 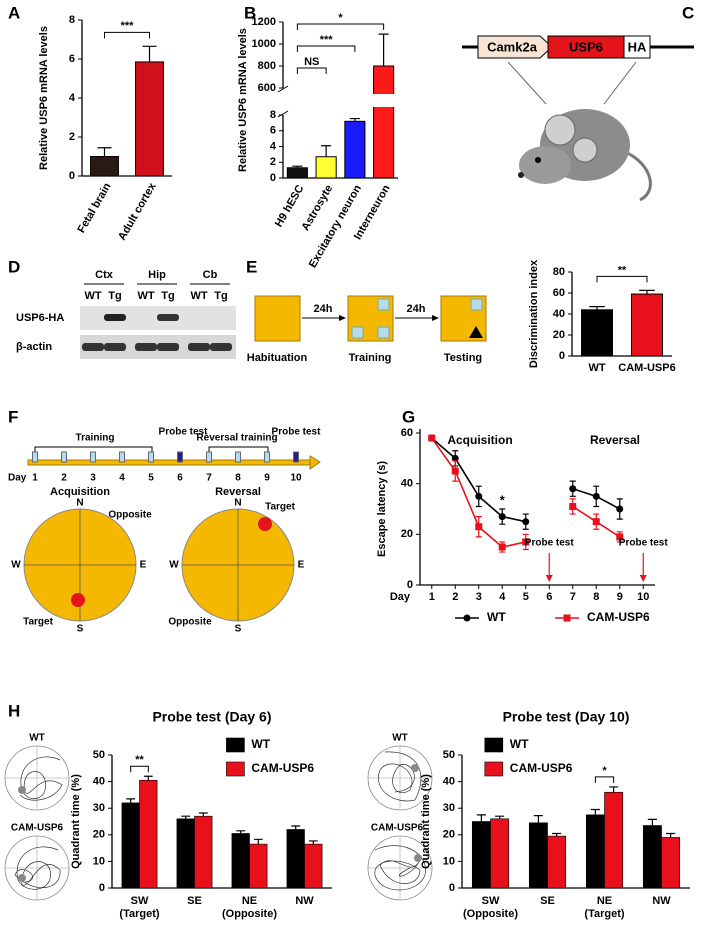 What do you see at coordinates (620, 597) in the screenshot?
I see `x-tick-label: 9` at bounding box center [620, 597].